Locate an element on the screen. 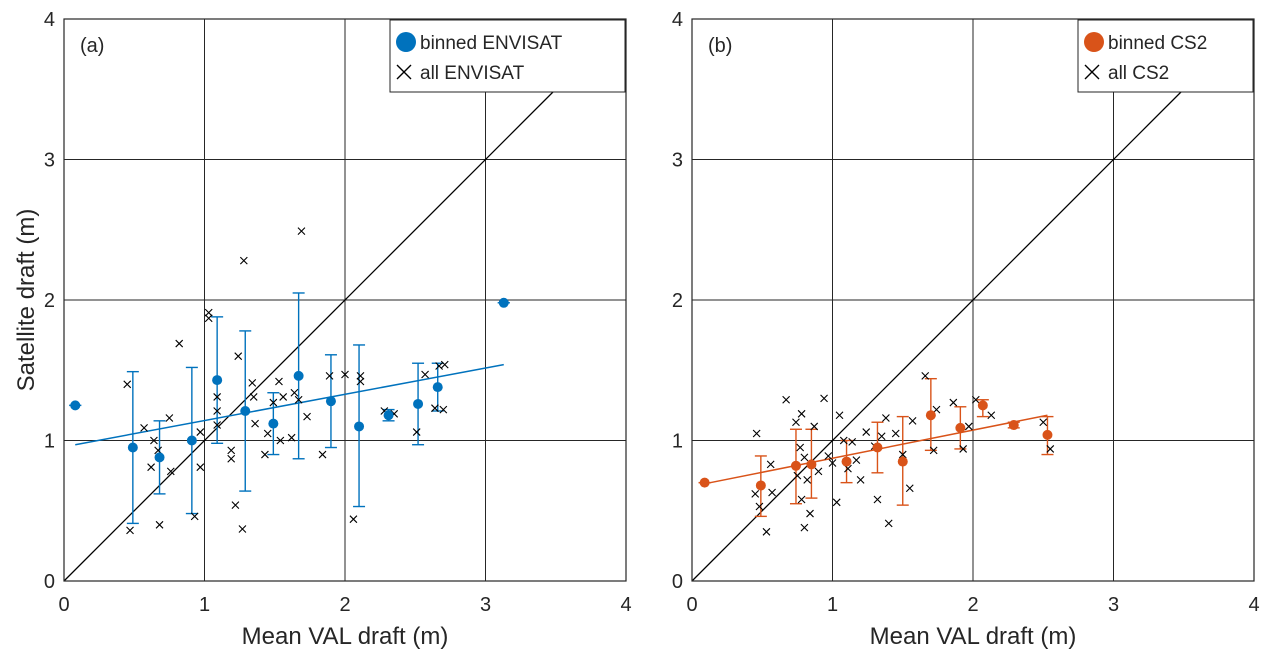 This screenshot has width=1266, height=654. legend: binned CS2 all CS2 is located at coordinates (1165, 56).